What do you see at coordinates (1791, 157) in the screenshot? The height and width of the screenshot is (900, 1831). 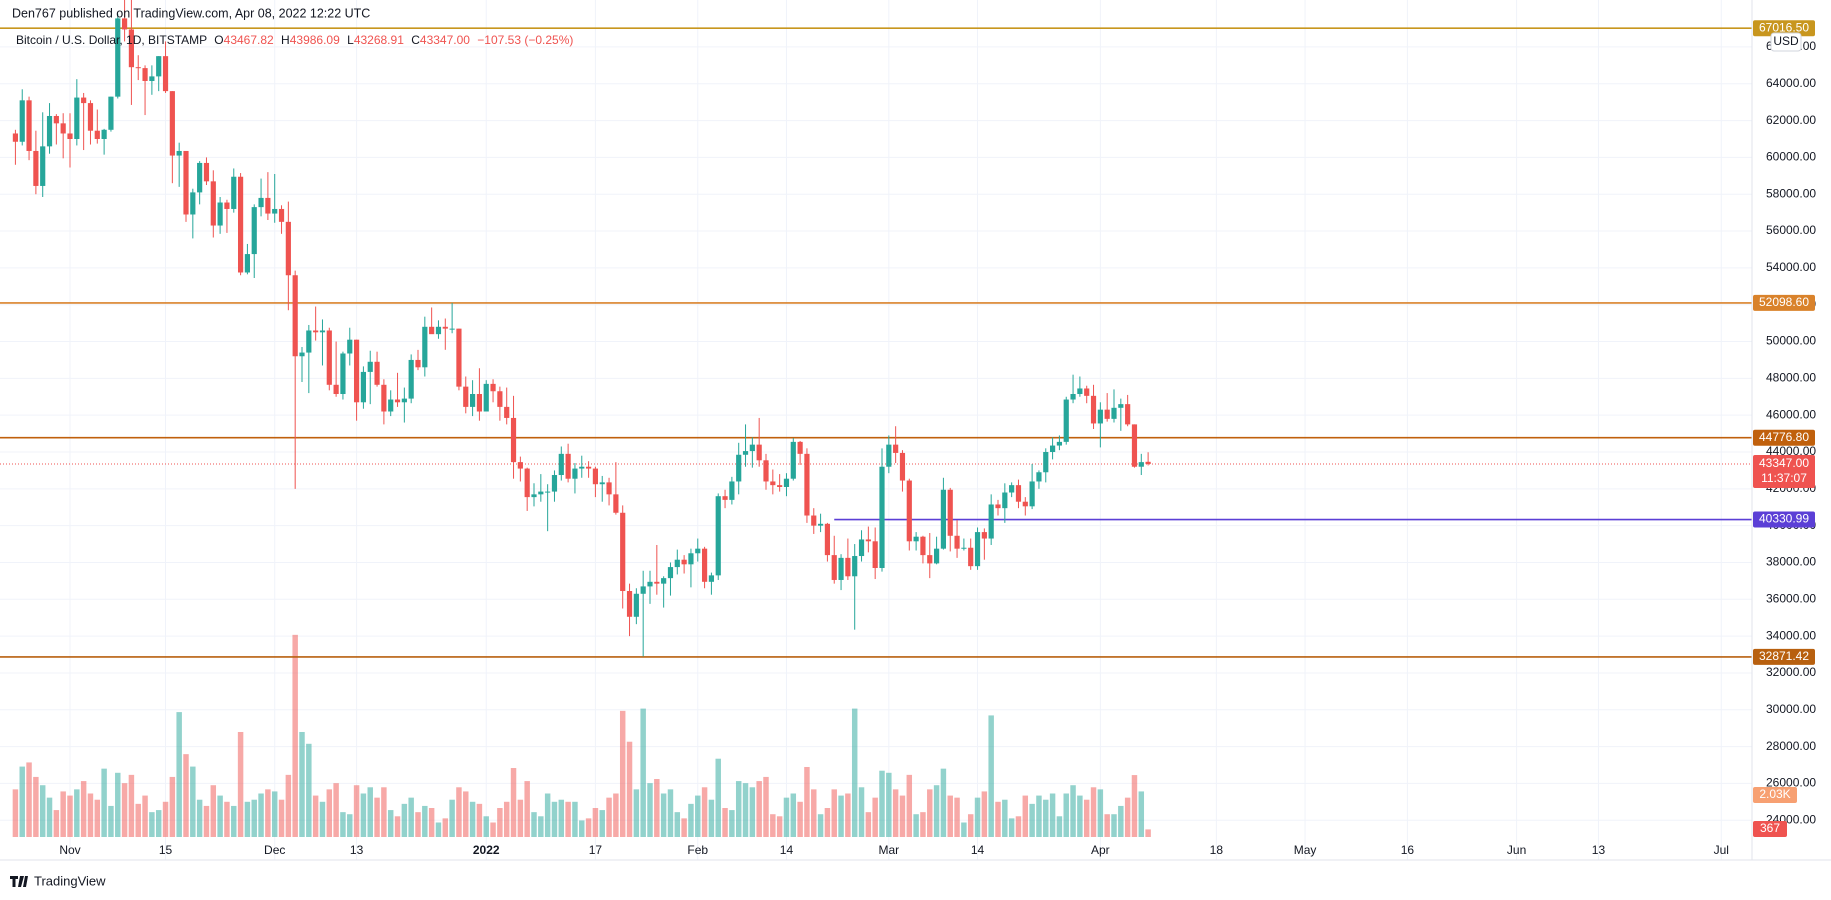 I see `y-tick-label: 60000.00` at bounding box center [1791, 157].